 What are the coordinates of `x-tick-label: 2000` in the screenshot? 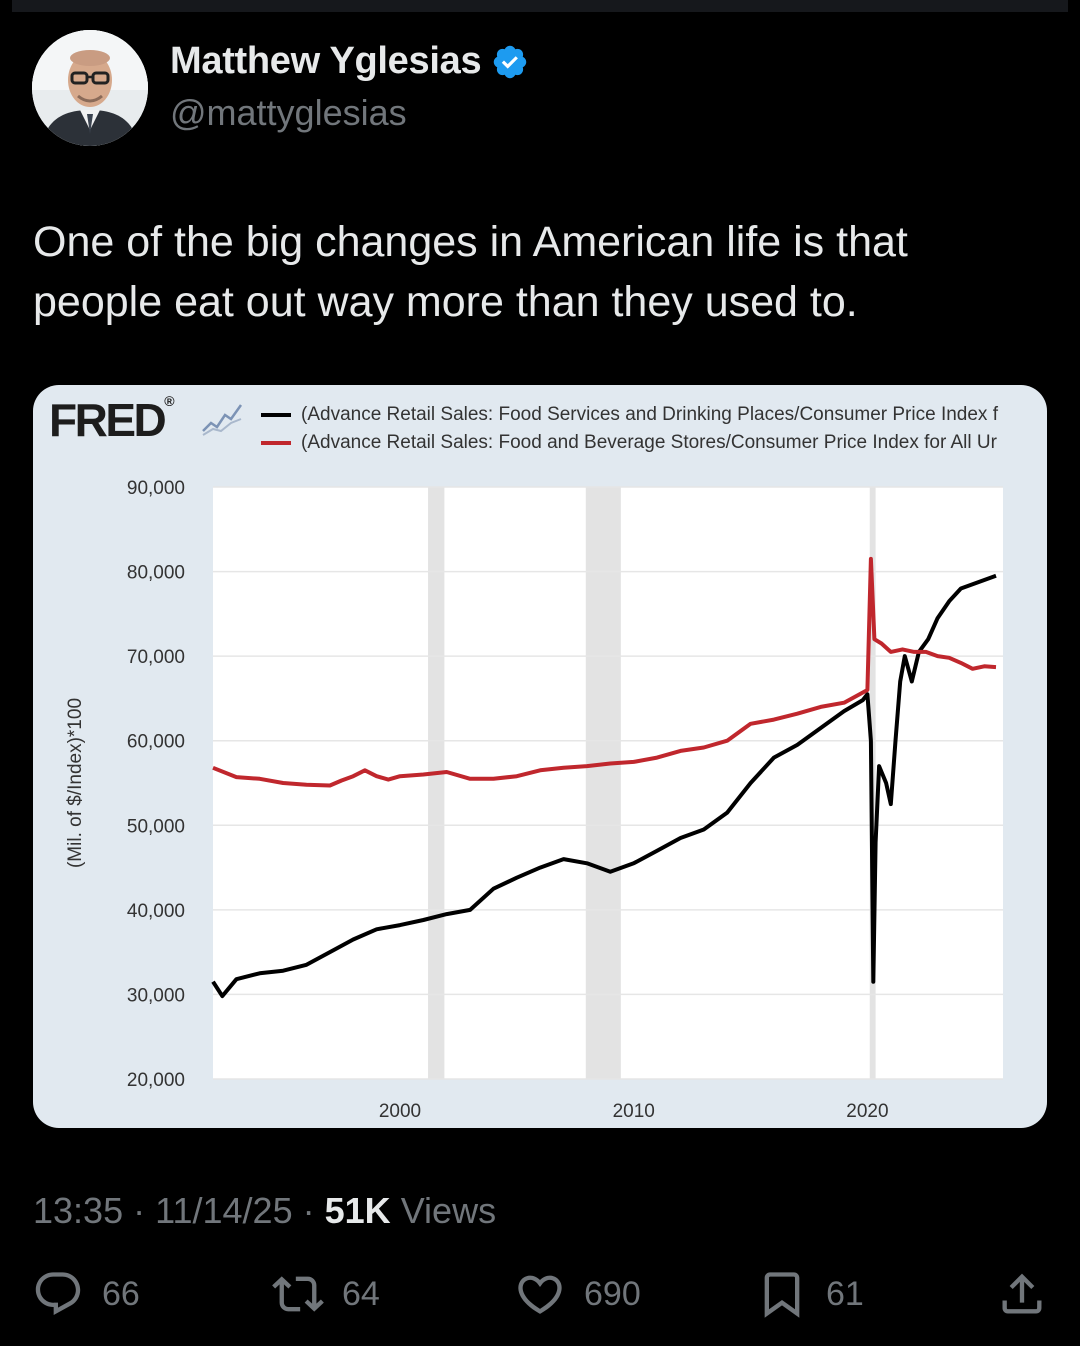 It's located at (400, 1111).